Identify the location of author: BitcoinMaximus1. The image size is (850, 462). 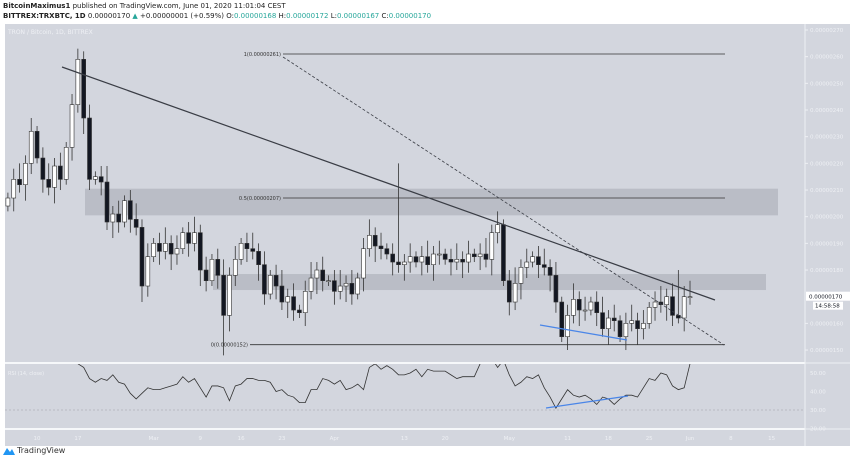
(37, 6).